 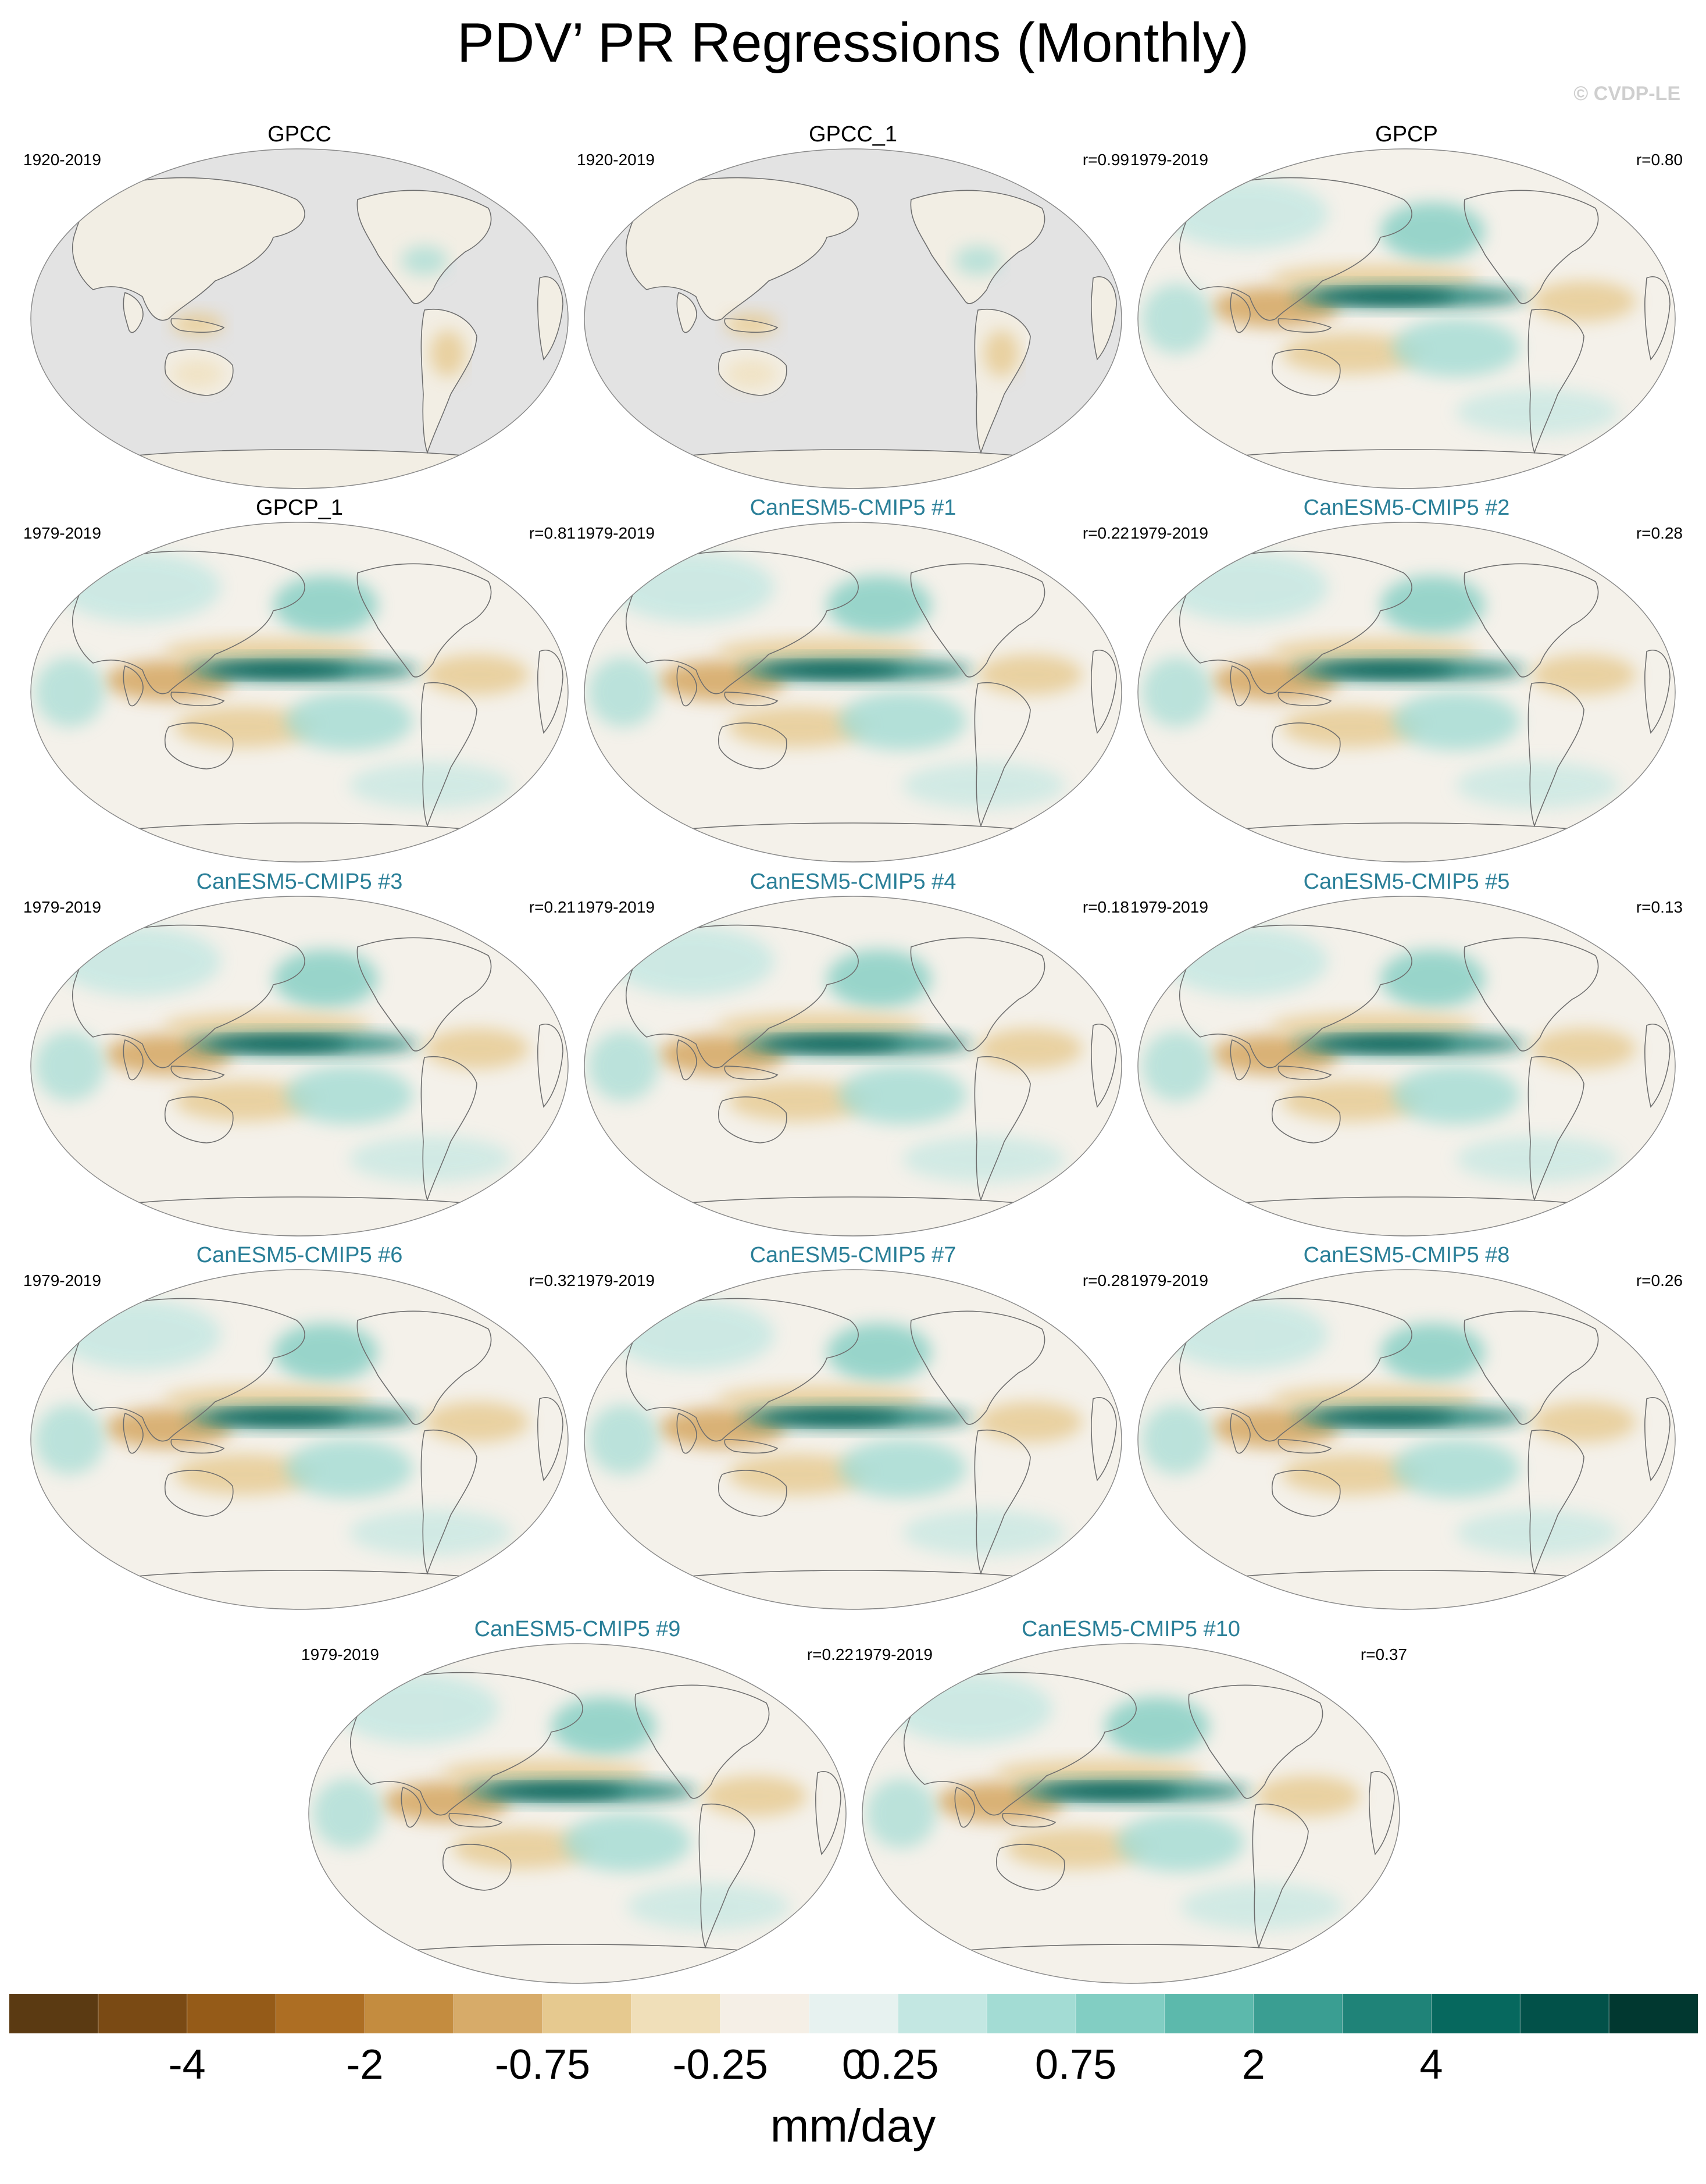 I want to click on map-panel: CanESM5-CMIP5 #5 1979-2019 r=0.13, so click(x=1406, y=1054).